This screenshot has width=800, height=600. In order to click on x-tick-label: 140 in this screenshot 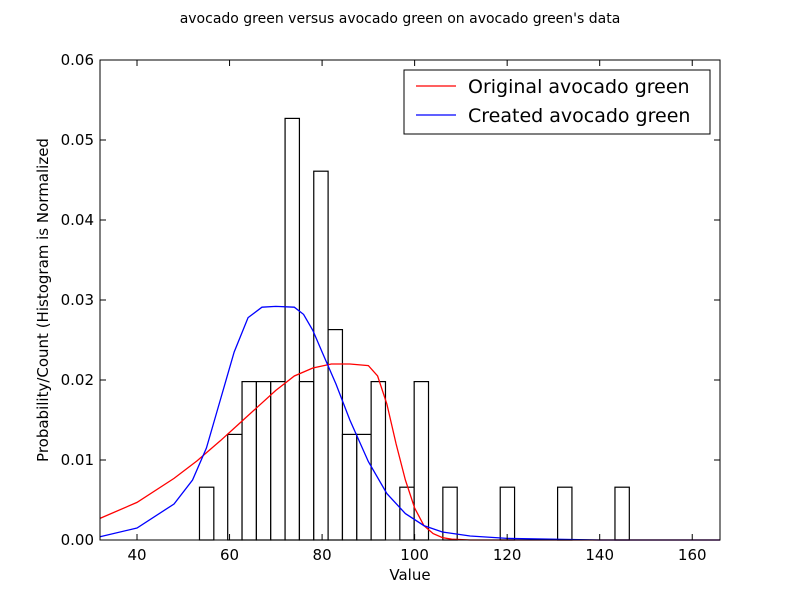, I will do `click(599, 555)`.